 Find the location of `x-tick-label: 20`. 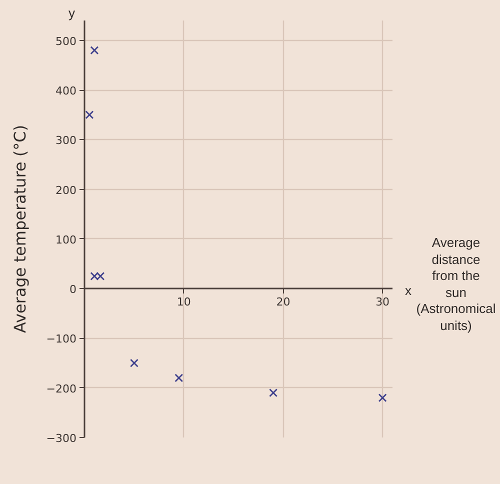

x-tick-label: 20 is located at coordinates (283, 302).